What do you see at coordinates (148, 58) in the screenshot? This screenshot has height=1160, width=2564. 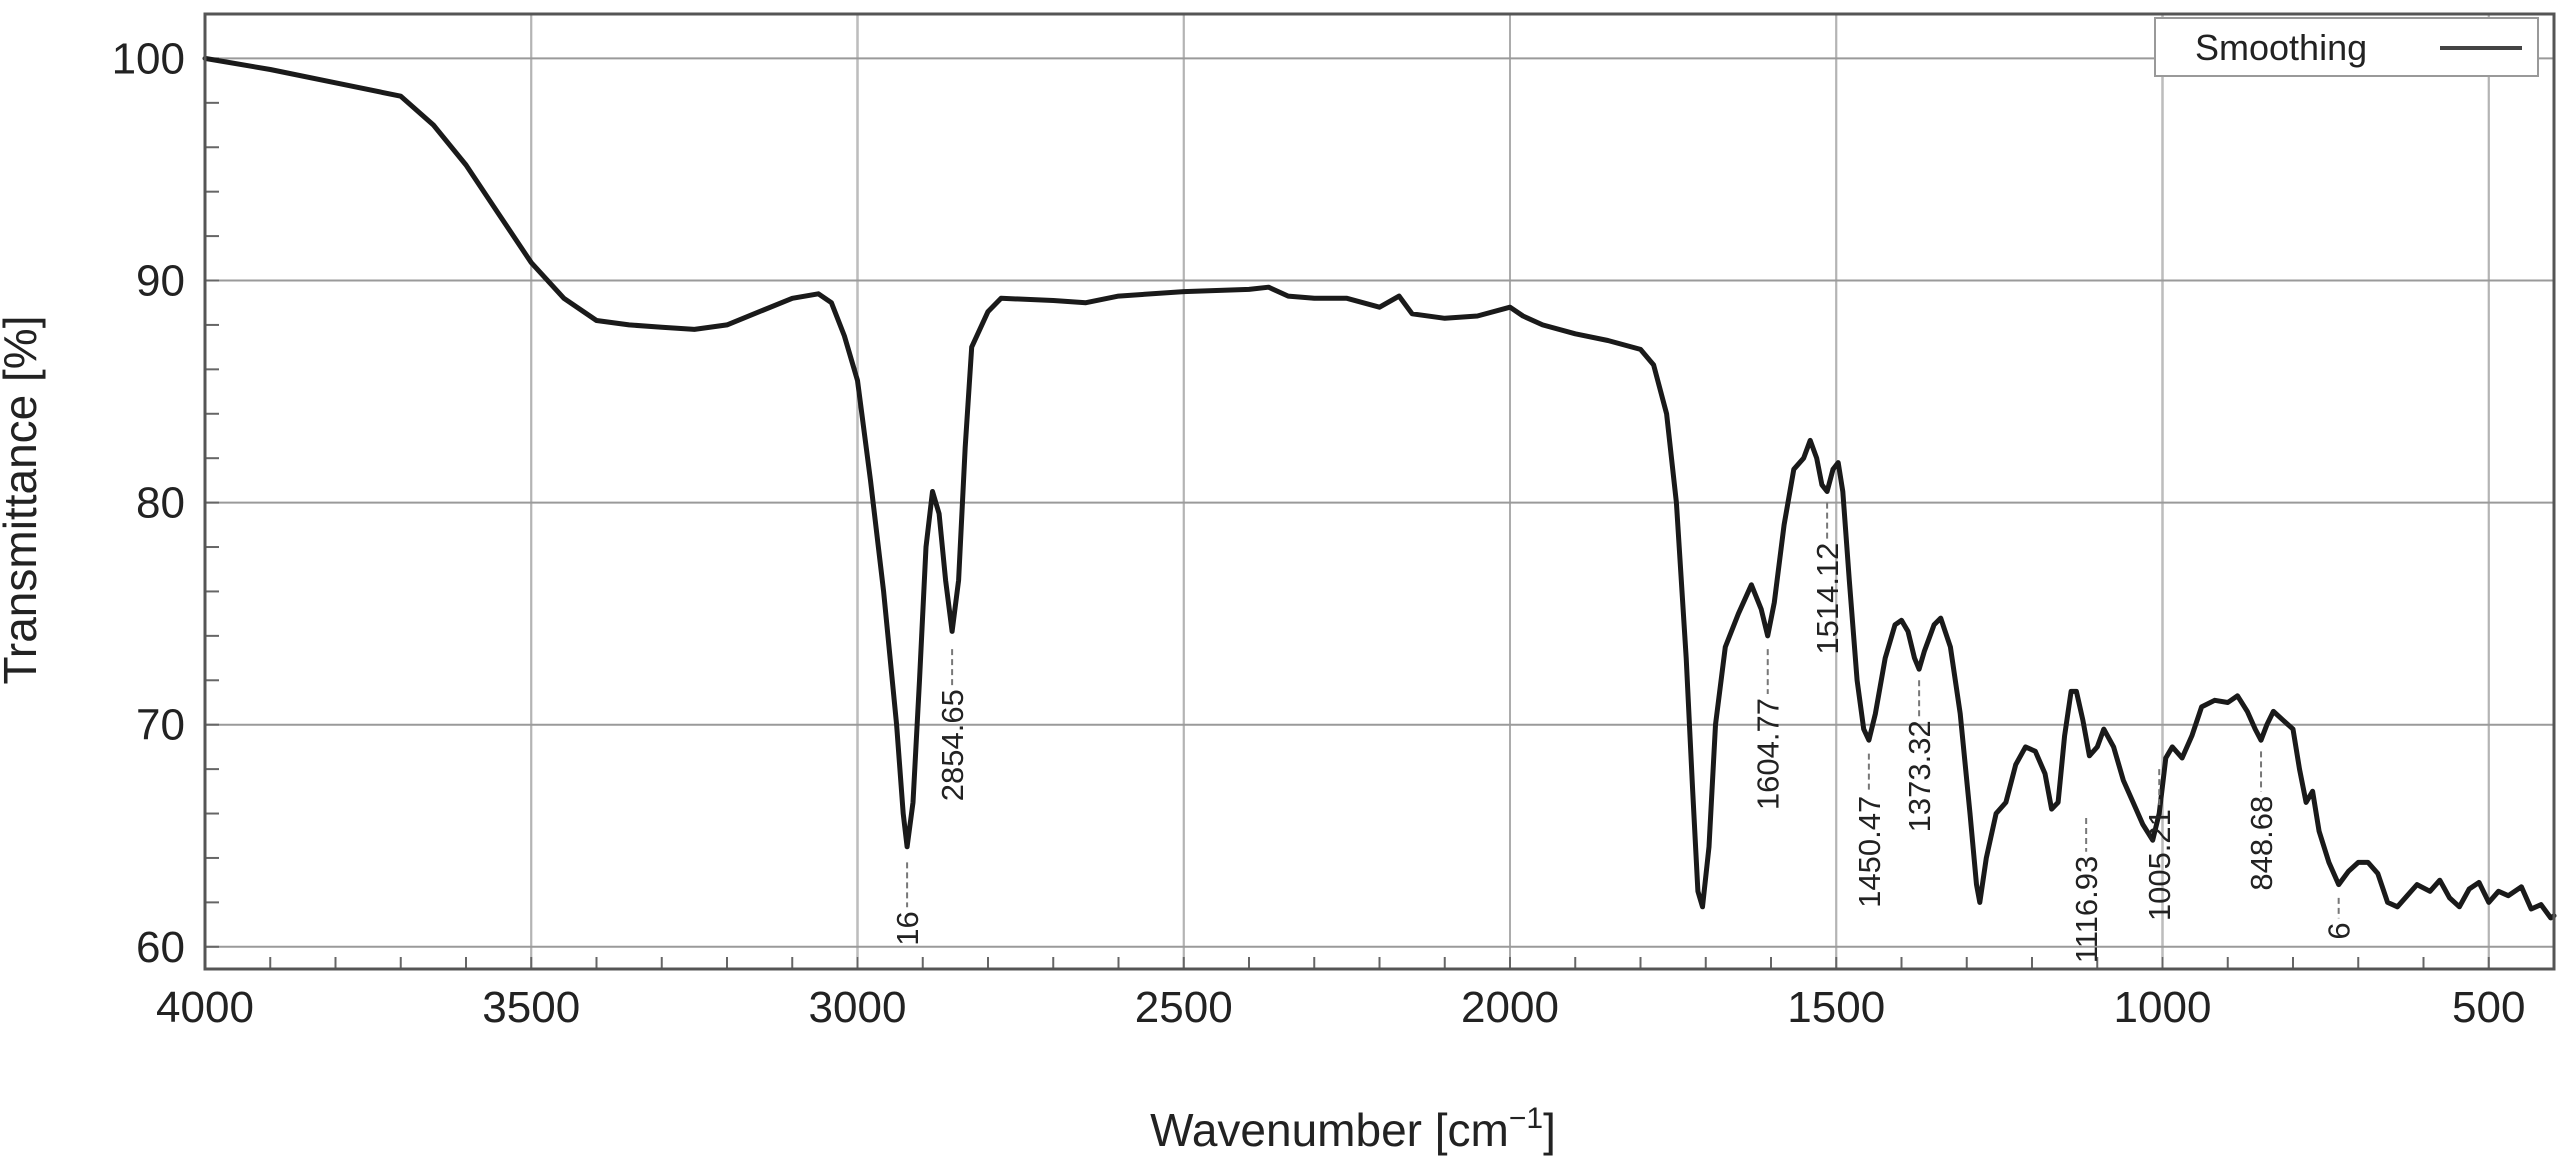 I see `y-tick-label: 100` at bounding box center [148, 58].